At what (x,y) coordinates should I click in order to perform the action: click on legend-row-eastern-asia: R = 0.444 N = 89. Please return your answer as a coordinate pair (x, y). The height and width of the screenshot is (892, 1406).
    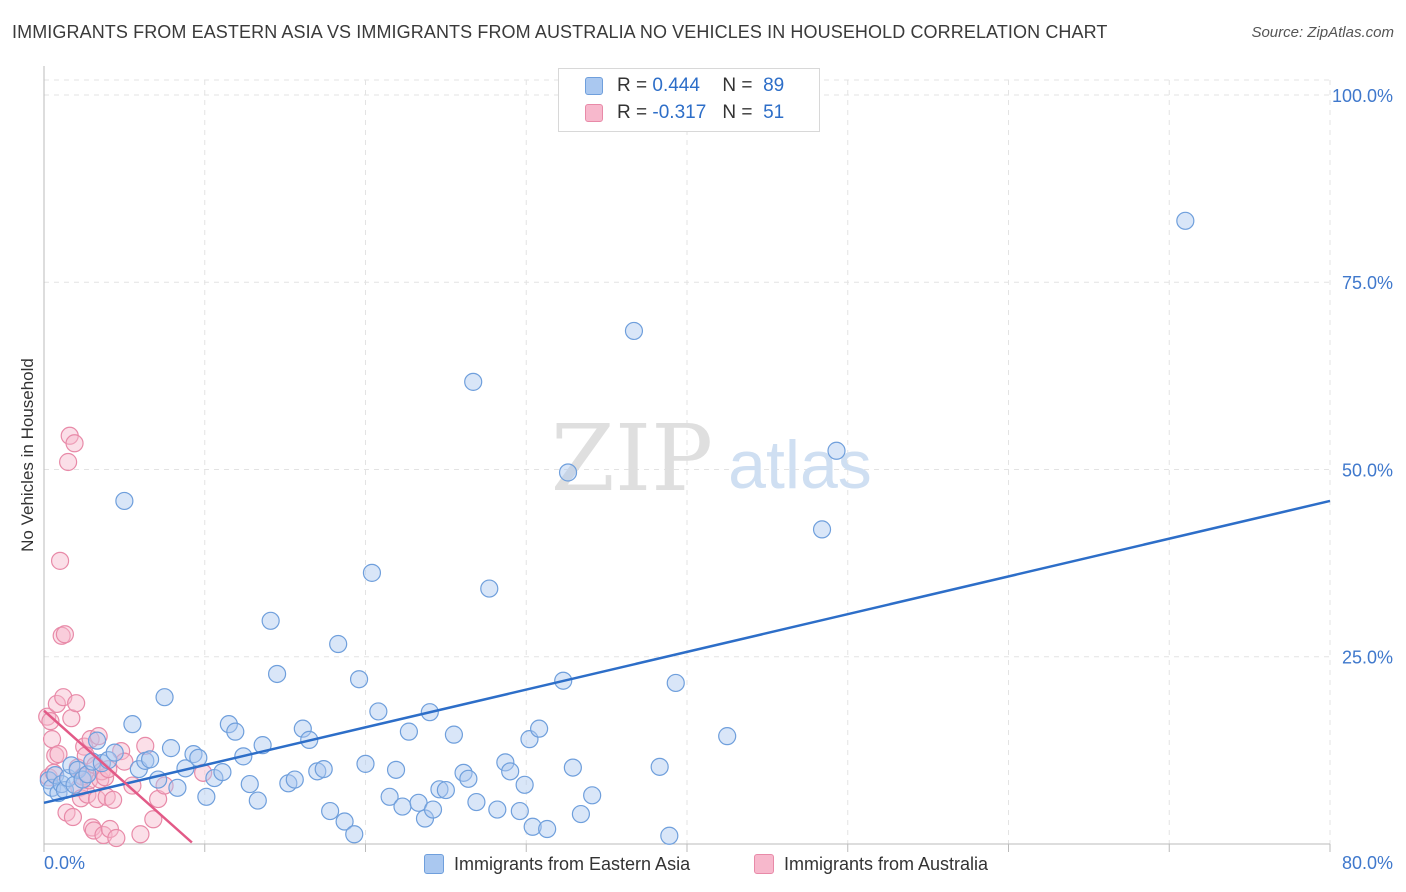
    Looking at the image, I should click on (684, 86).